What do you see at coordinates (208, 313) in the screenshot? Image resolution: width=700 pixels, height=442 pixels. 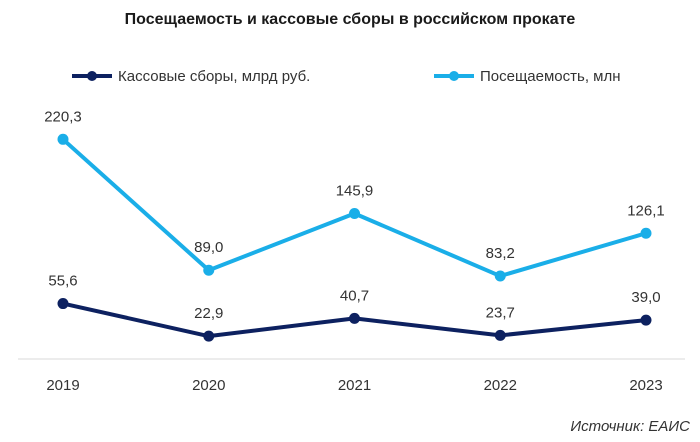 I see `data-label-box-office-2020: 22,9` at bounding box center [208, 313].